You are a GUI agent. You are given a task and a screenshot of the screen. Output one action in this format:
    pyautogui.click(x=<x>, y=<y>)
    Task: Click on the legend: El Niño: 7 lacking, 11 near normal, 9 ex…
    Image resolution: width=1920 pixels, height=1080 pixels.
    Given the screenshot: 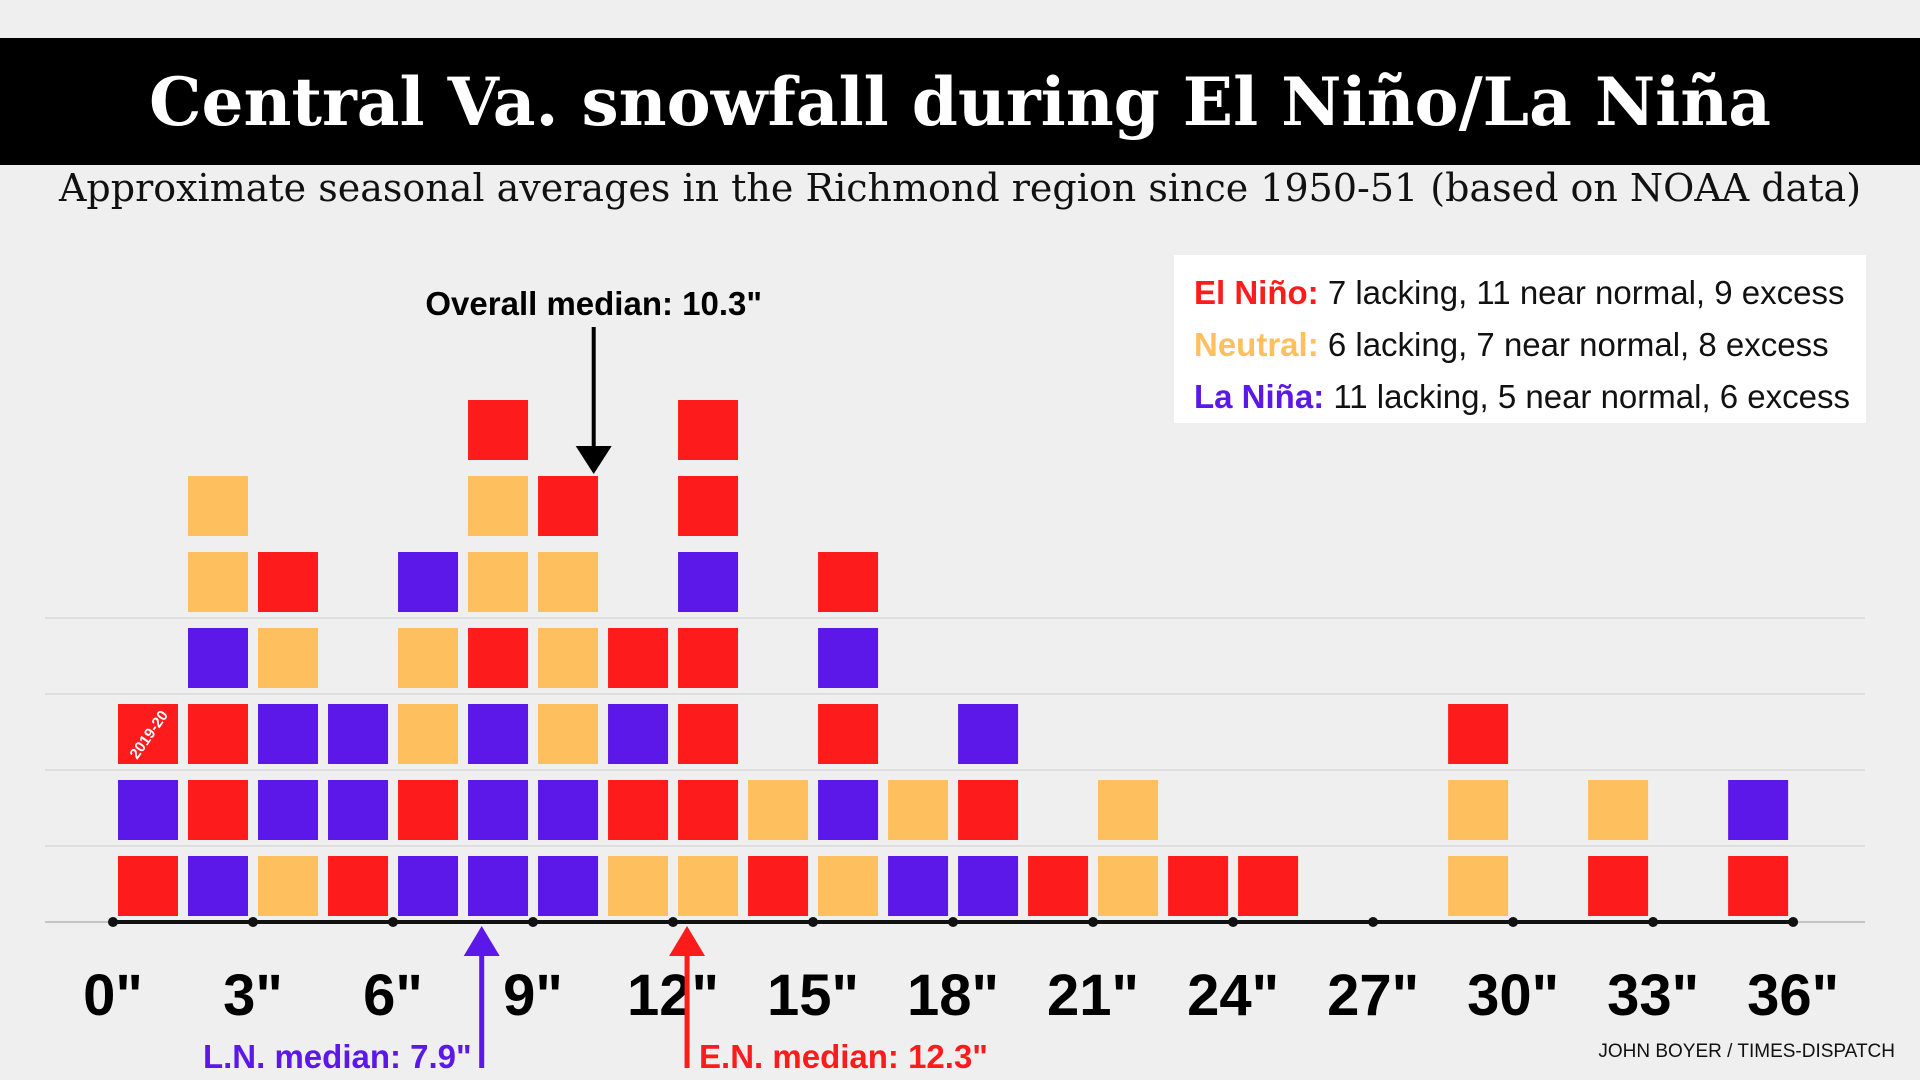 What is the action you would take?
    pyautogui.click(x=1520, y=339)
    